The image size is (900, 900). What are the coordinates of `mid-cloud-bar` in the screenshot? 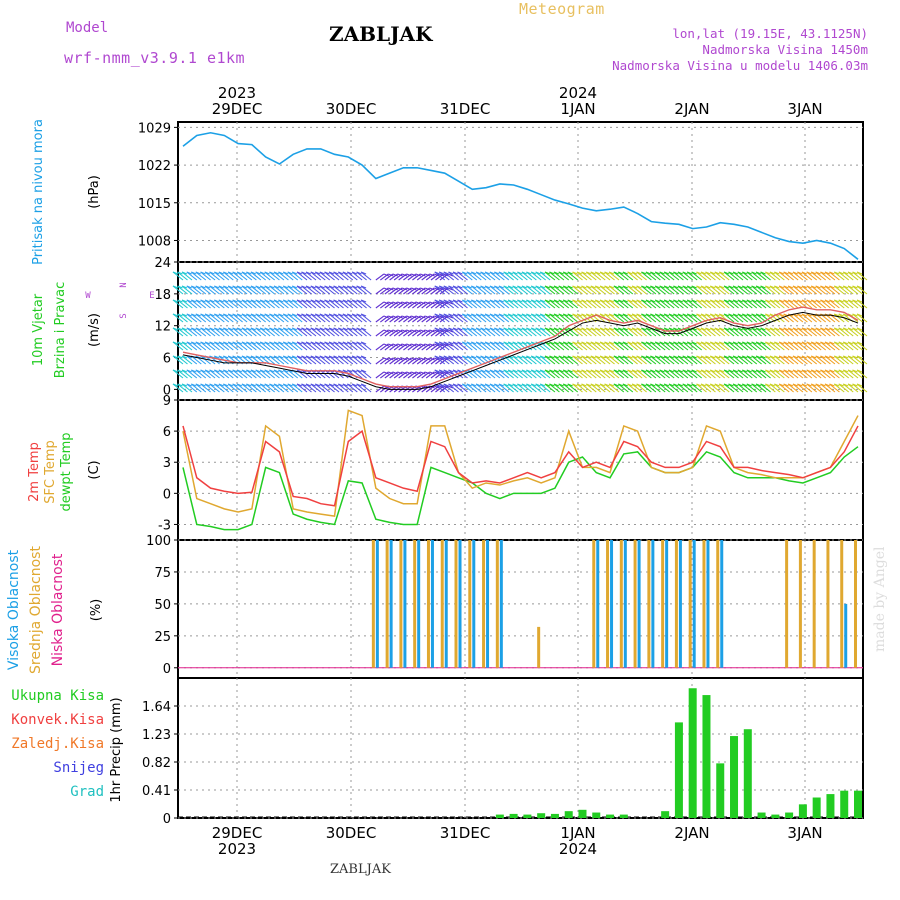 It's located at (484, 604).